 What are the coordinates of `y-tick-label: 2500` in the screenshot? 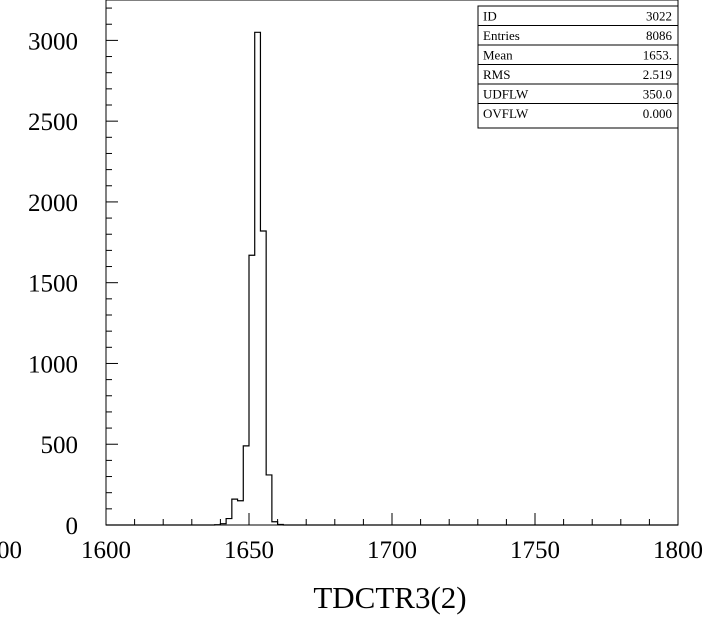 It's located at (53, 122).